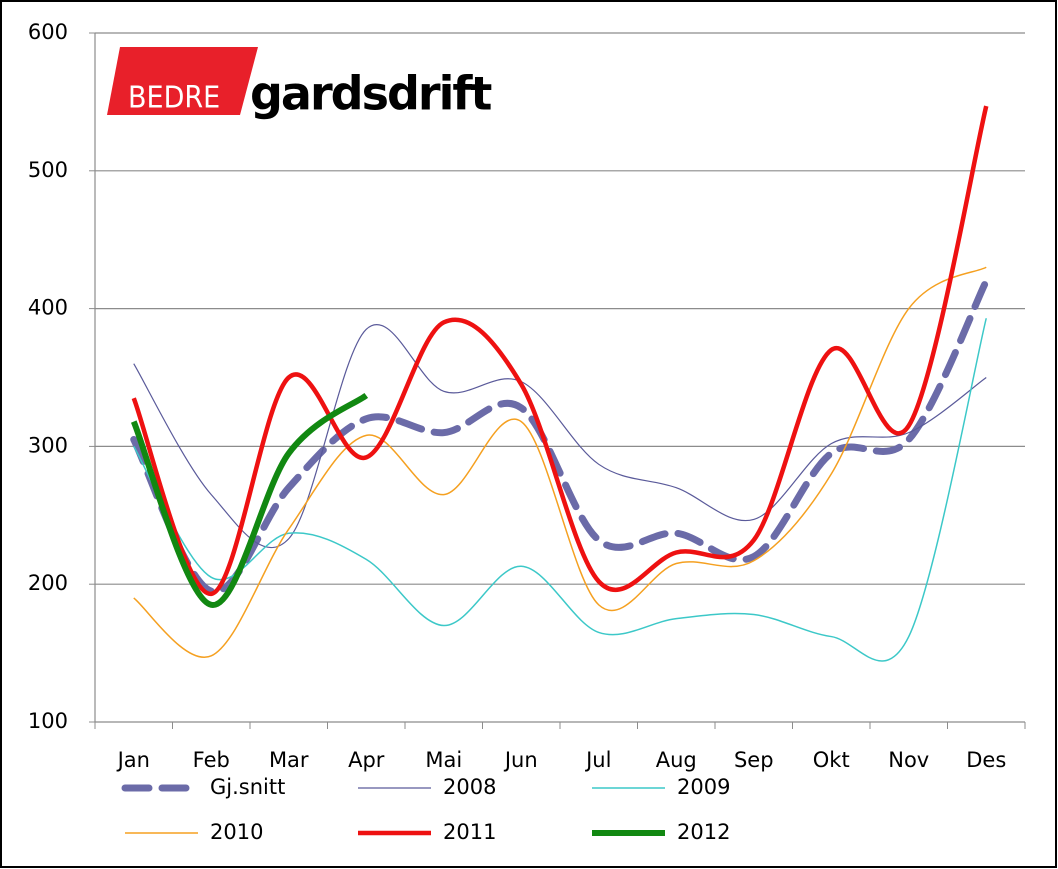 Image resolution: width=1058 pixels, height=869 pixels. Describe the element at coordinates (986, 760) in the screenshot. I see `x-tick-label: Des` at that location.